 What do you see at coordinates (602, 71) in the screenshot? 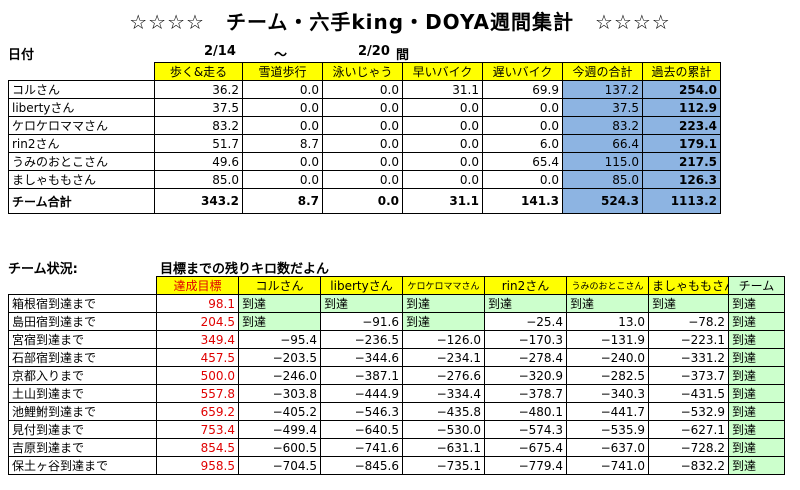
I see `weekly-column-header: 今週の合計` at bounding box center [602, 71].